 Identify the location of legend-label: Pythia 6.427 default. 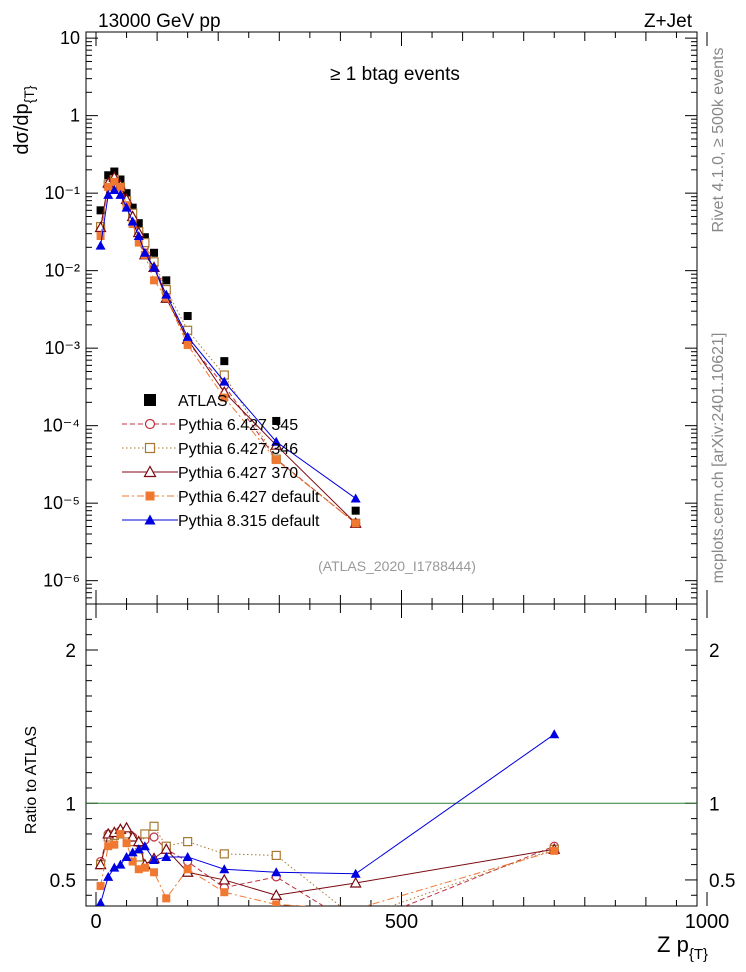
(249, 497).